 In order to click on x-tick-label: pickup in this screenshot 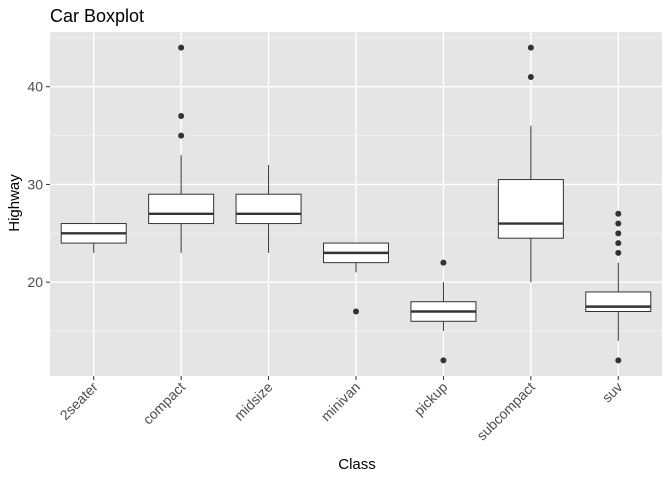, I will do `click(431, 399)`.